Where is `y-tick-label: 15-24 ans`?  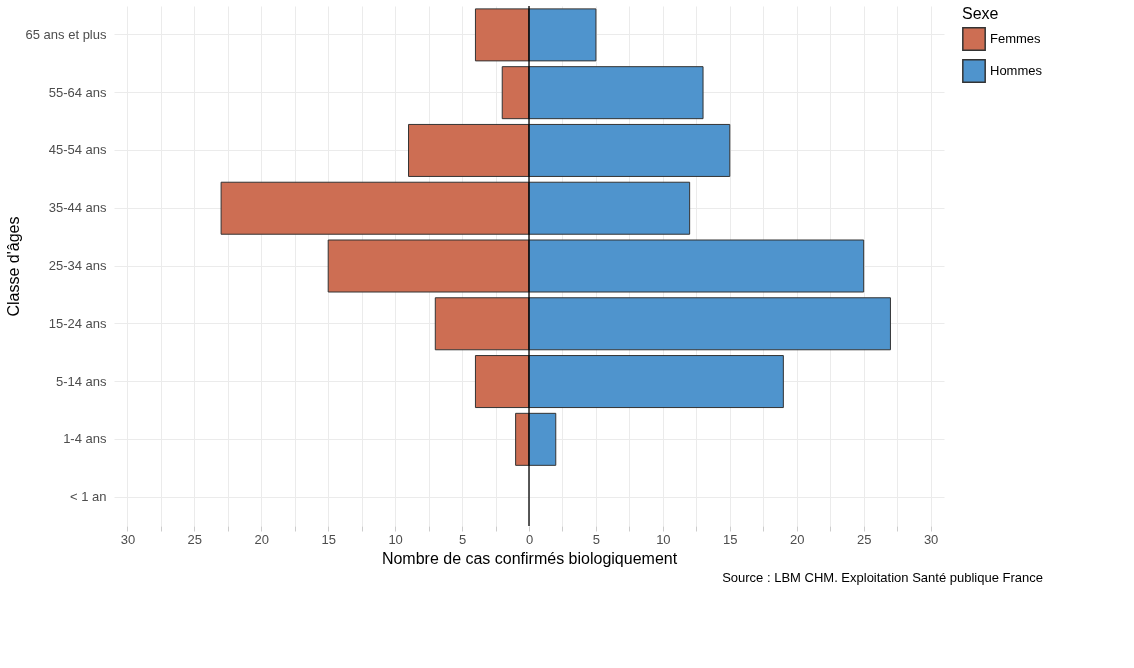 y-tick-label: 15-24 ans is located at coordinates (77, 323).